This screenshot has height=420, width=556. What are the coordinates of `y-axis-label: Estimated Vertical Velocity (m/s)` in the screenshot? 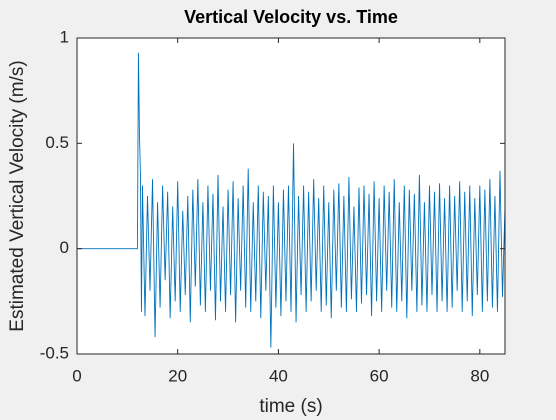 It's located at (17, 195).